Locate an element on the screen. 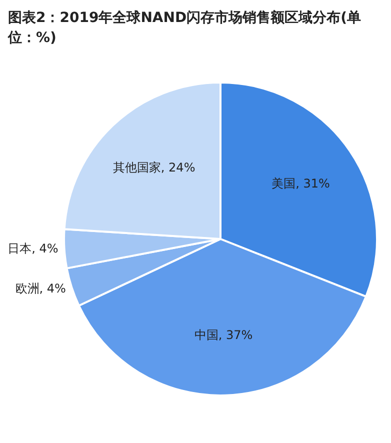  slice-label: 欧洲, 4% is located at coordinates (40, 288).